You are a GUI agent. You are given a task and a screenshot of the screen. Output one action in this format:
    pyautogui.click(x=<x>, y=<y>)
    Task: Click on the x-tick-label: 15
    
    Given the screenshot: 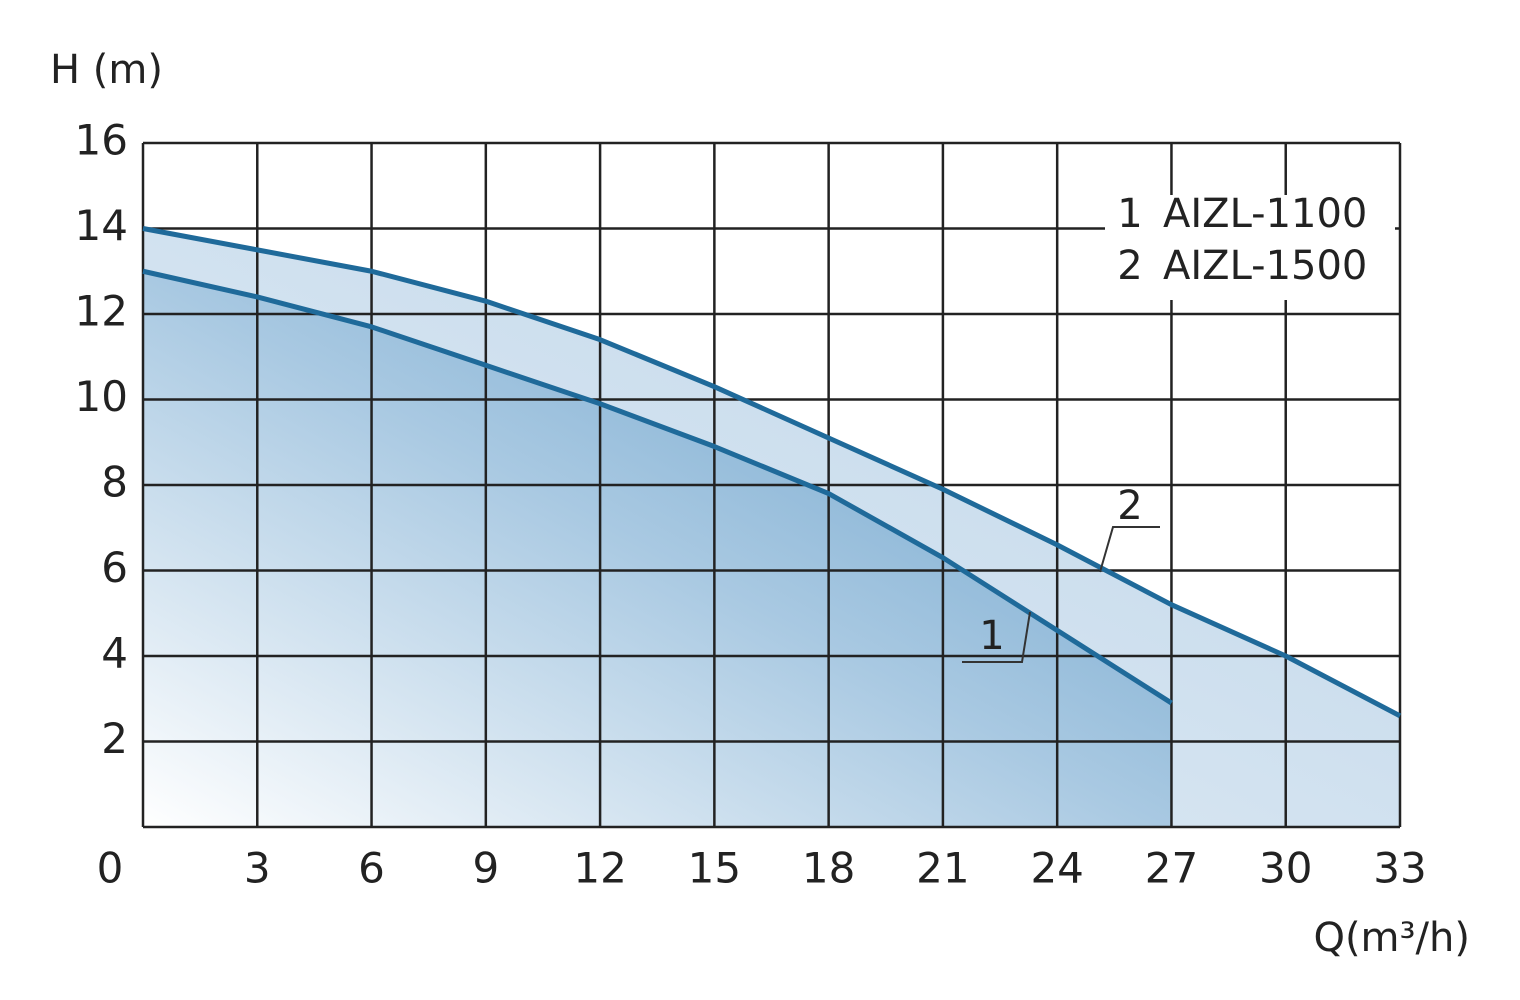 What is the action you would take?
    pyautogui.click(x=714, y=868)
    